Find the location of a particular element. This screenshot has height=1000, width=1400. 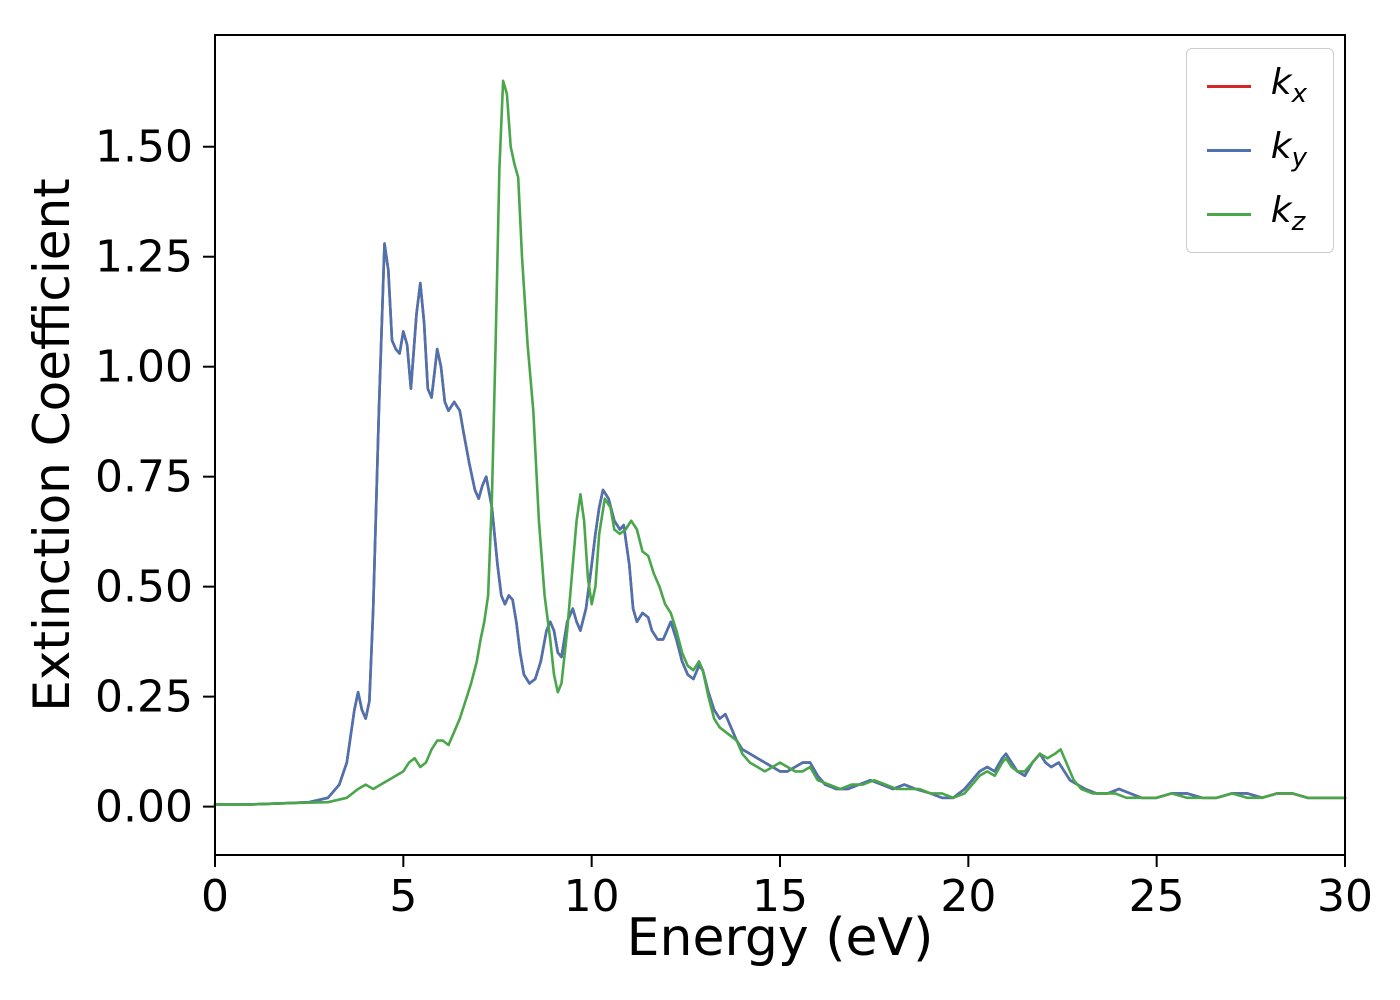

legend-label-kx-base: k is located at coordinates (1281, 82).